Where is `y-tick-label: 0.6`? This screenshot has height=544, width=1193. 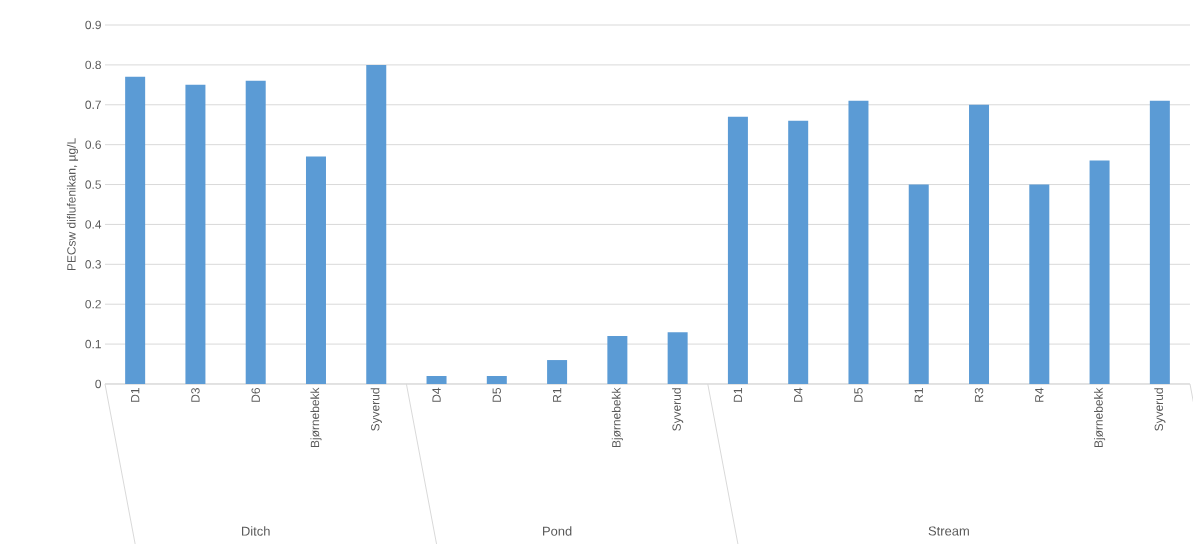 y-tick-label: 0.6 is located at coordinates (93, 144).